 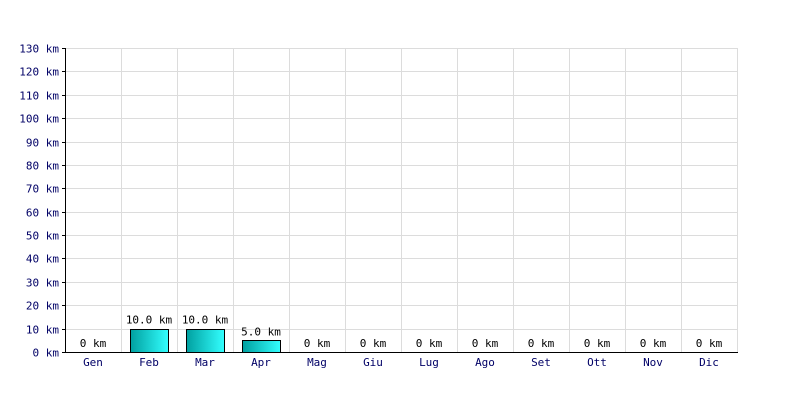 I want to click on bar-mar, so click(x=205, y=341).